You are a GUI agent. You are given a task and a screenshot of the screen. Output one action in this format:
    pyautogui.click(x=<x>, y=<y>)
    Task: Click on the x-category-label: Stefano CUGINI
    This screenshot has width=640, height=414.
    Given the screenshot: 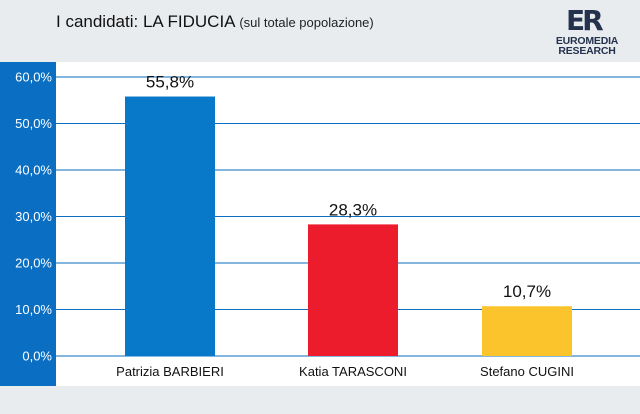 What is the action you would take?
    pyautogui.click(x=527, y=371)
    